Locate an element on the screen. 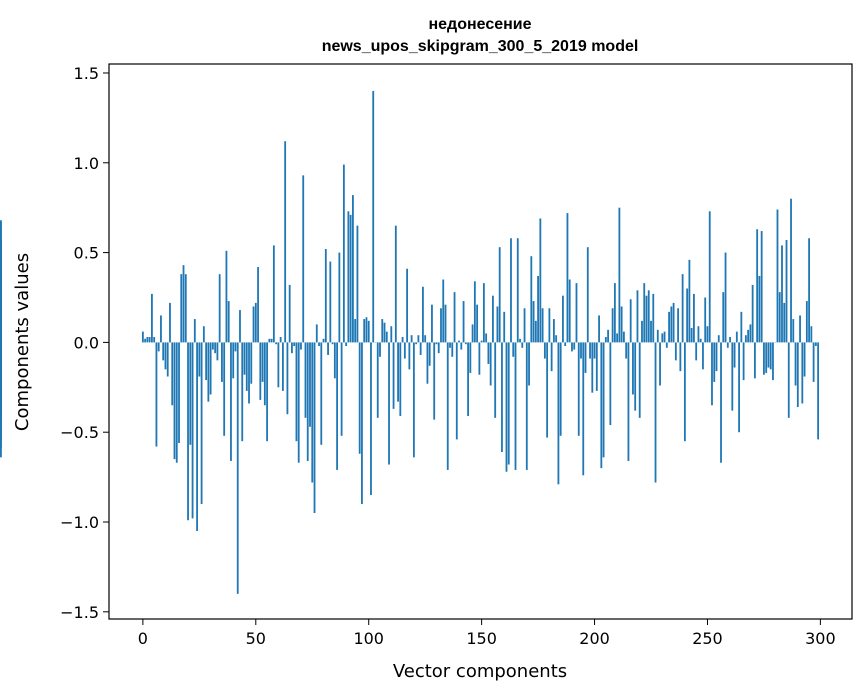 This screenshot has width=867, height=696. y-tick-label: 1.0 is located at coordinates (86, 163).